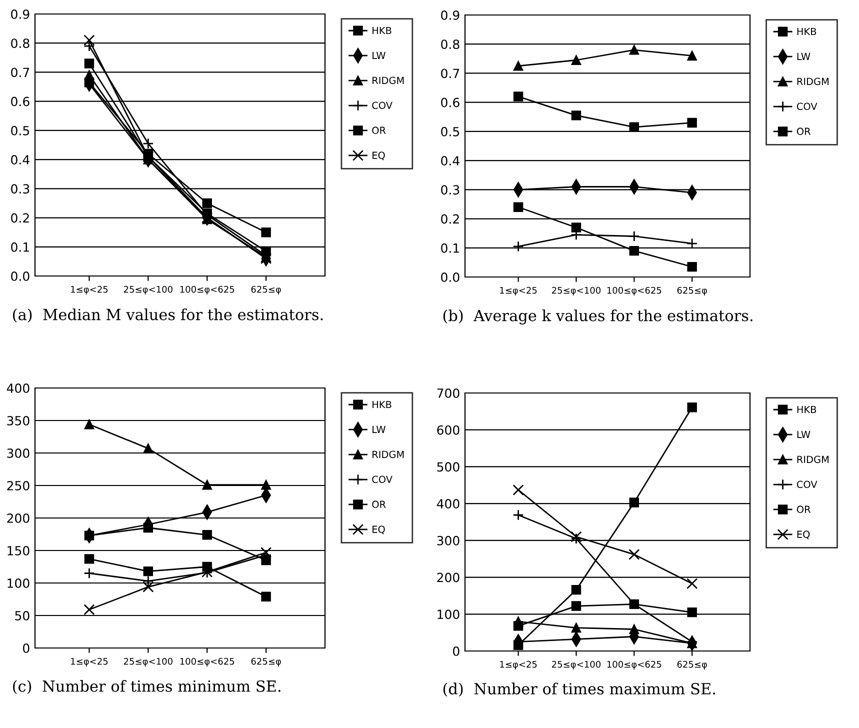  What do you see at coordinates (146, 687) in the screenshot?
I see `text: (c) Number of times minimum SE.` at bounding box center [146, 687].